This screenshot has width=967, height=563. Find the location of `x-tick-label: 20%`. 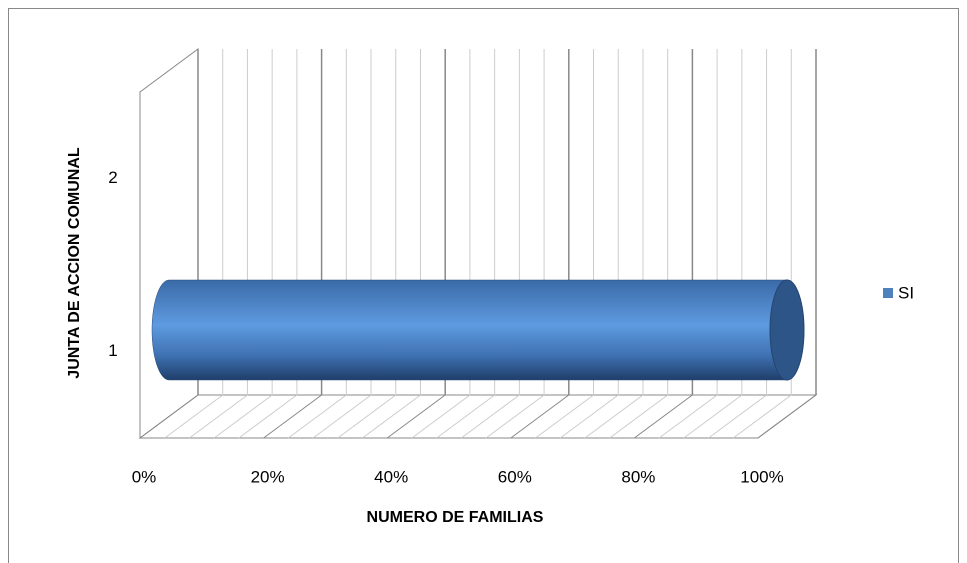

x-tick-label: 20% is located at coordinates (268, 476).